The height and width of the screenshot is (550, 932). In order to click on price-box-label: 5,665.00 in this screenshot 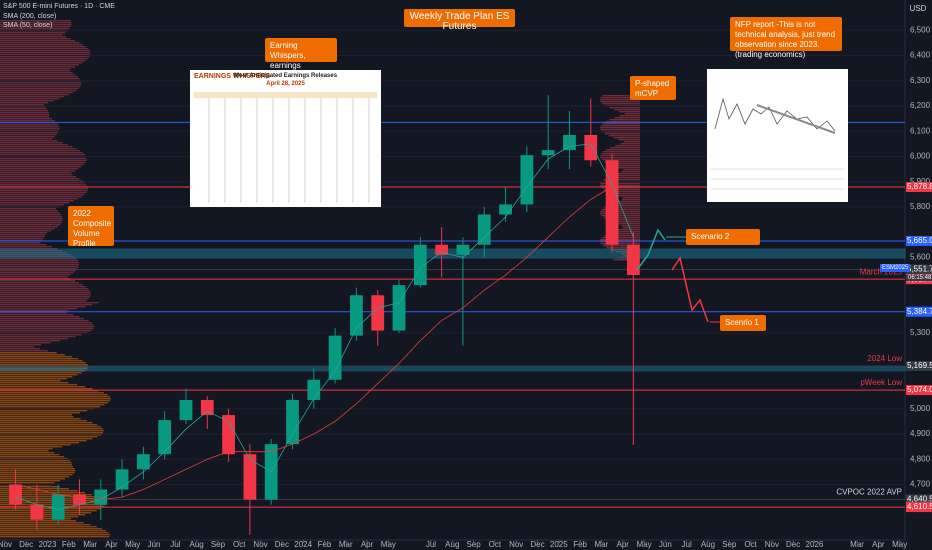, I will do `click(919, 240)`.